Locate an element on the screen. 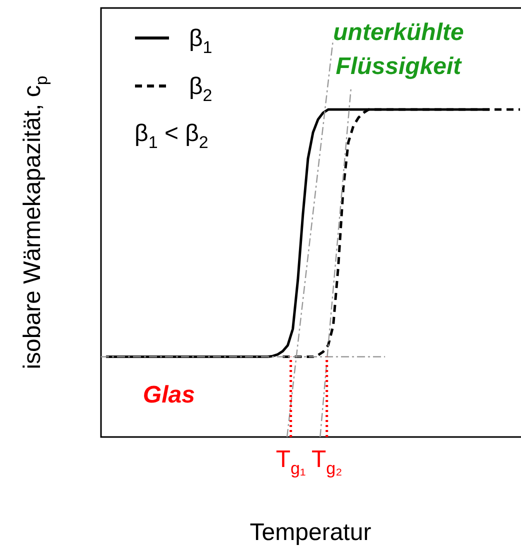 The image size is (521, 552). y-axis-title: isobare Wärmekapazität, cp is located at coordinates (35, 223).